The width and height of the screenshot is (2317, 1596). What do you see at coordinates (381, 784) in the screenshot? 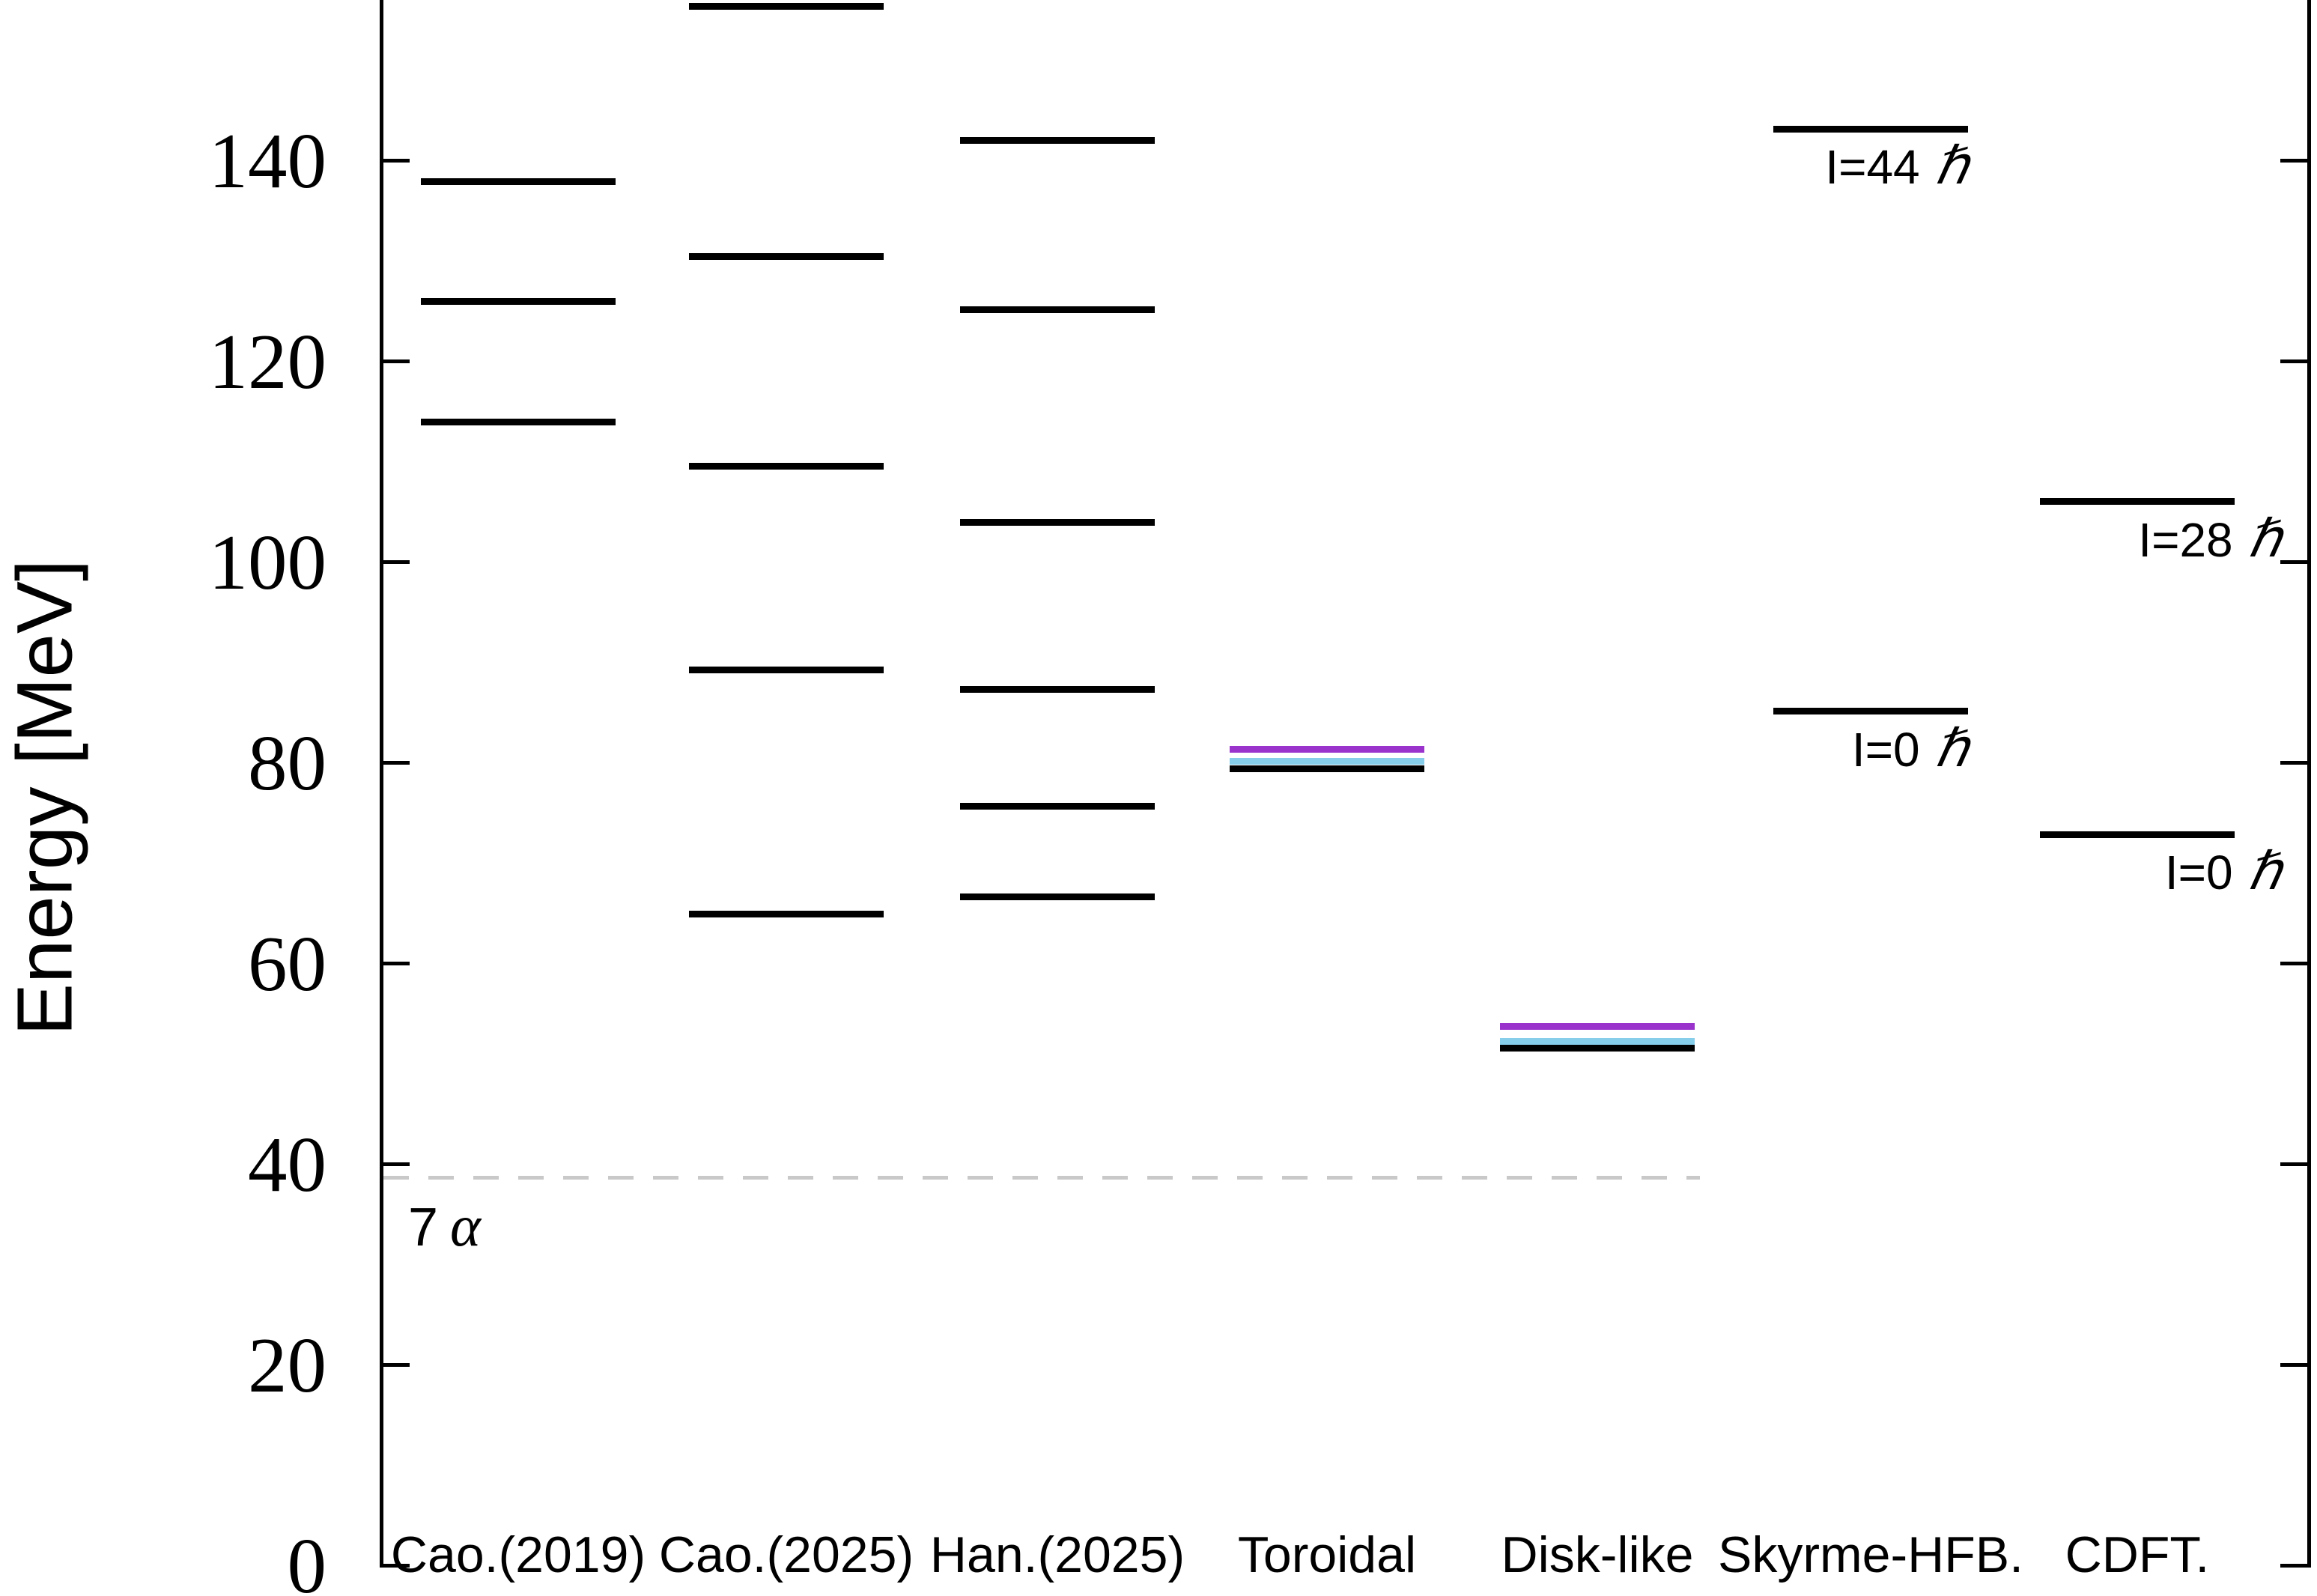
I see `y-axis-left-spine` at bounding box center [381, 784].